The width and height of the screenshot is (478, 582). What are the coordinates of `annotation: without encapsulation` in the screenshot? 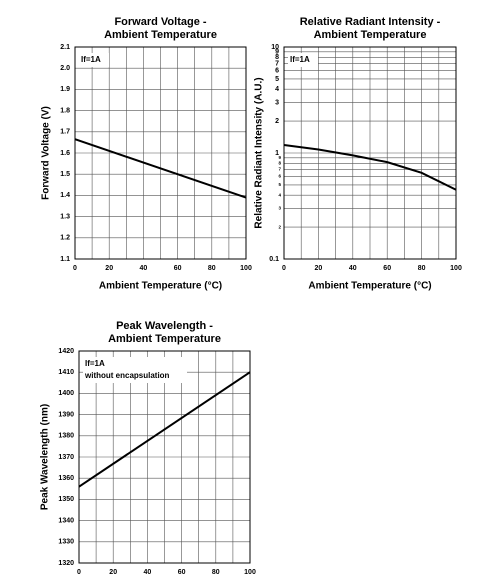 It's located at (127, 375).